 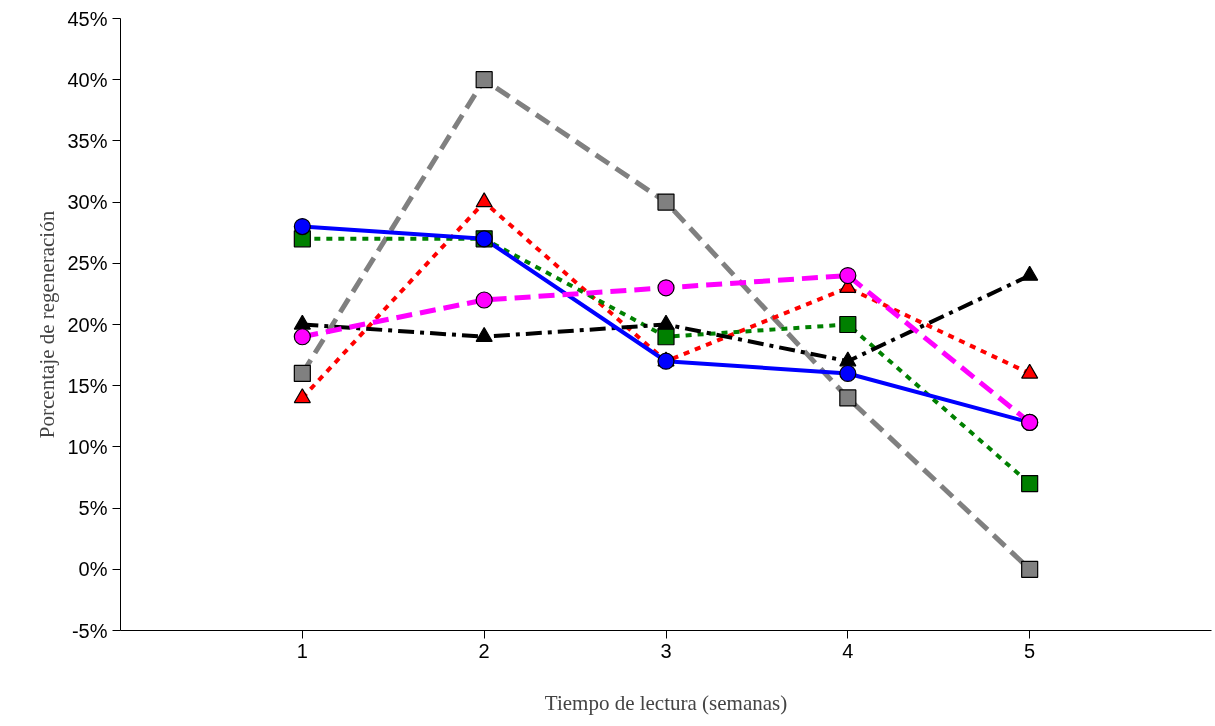 I want to click on y-tick-label: 10%, so click(x=87, y=446).